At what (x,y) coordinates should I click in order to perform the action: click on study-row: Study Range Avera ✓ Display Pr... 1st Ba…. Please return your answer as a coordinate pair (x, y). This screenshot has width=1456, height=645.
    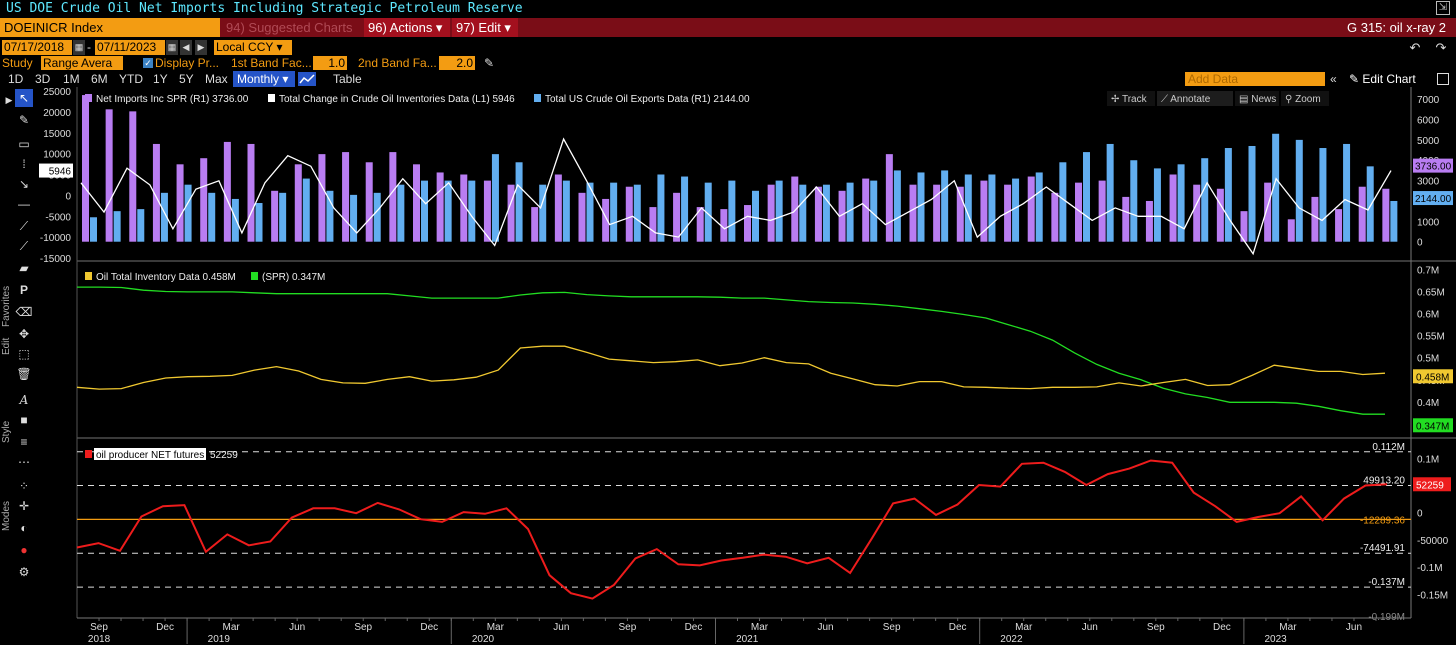
    Looking at the image, I should click on (728, 63).